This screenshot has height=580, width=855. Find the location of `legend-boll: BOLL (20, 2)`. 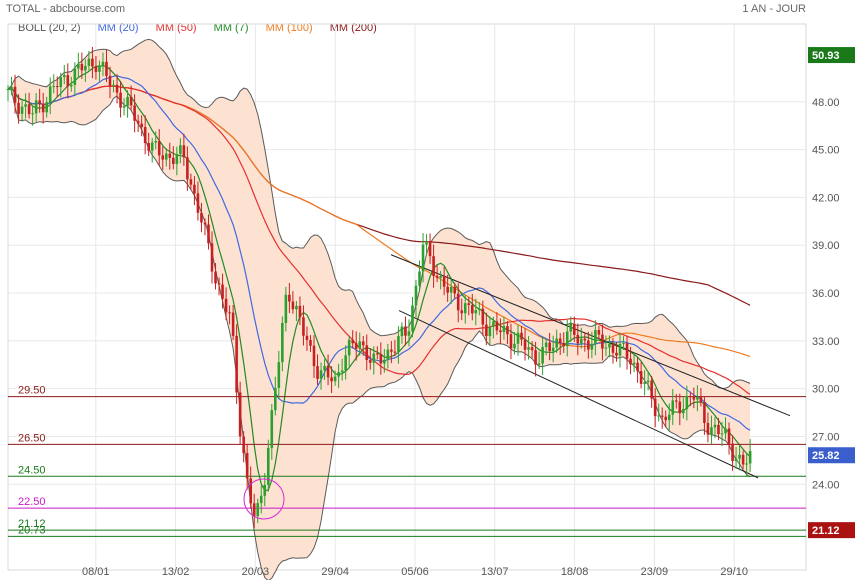

legend-boll: BOLL (20, 2) is located at coordinates (49, 28).